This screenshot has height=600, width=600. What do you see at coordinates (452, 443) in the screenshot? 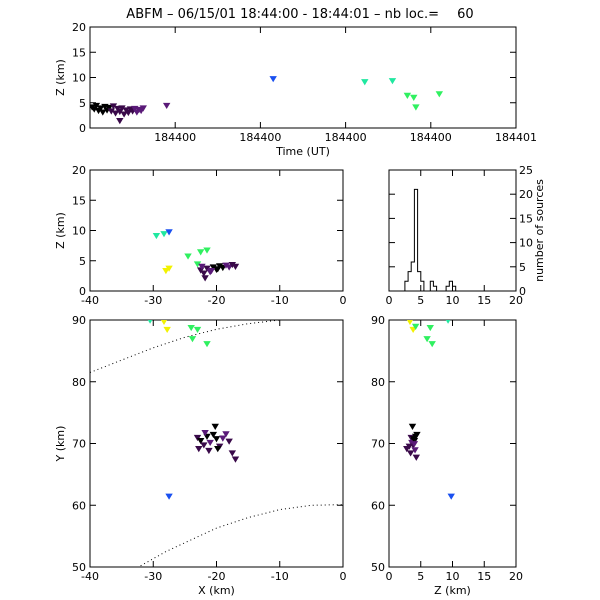
I see `z-y-view-frame` at bounding box center [452, 443].